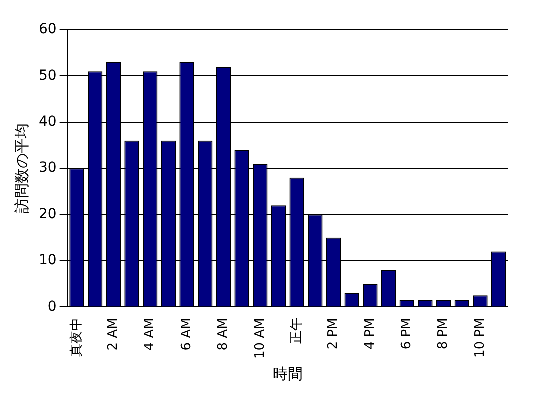 The image size is (548, 398). I want to click on y-tick-label: 10, so click(47, 260).